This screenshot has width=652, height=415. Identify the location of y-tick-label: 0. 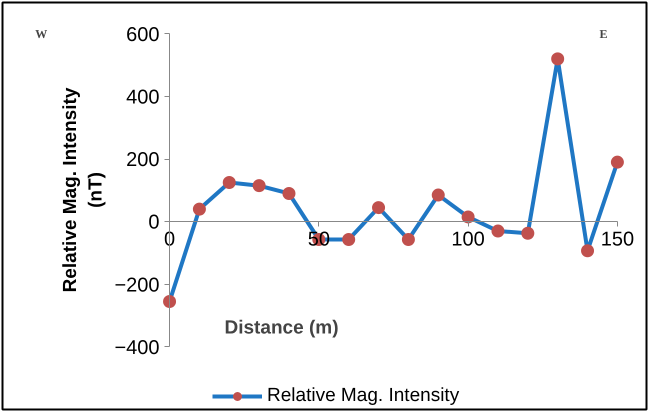
(154, 223).